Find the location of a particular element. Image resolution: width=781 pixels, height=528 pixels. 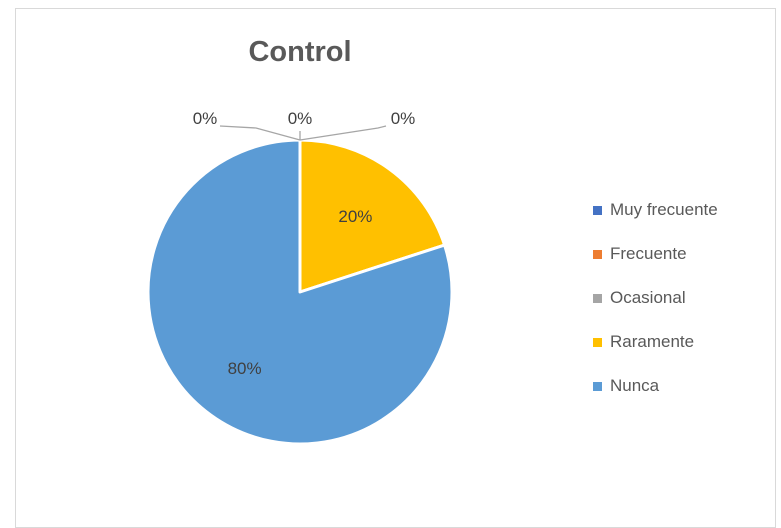

legend-label-nunca: Nunca is located at coordinates (635, 385).